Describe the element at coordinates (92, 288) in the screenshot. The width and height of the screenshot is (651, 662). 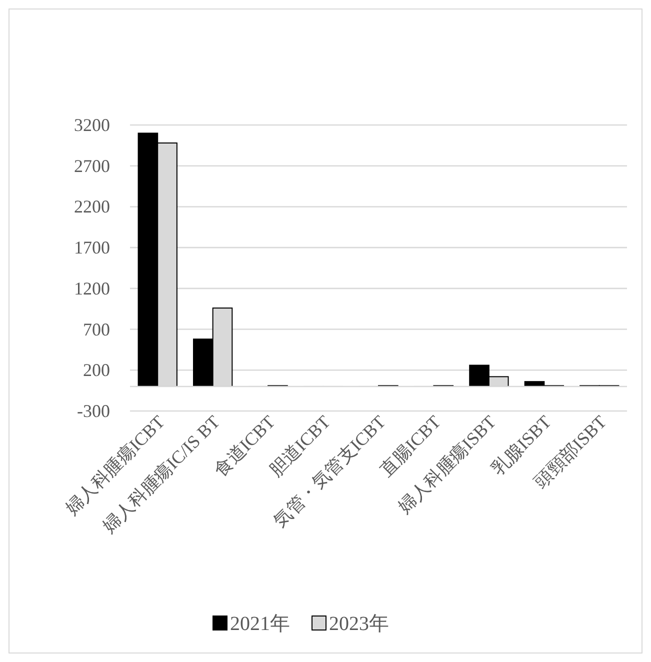
I see `y-tick-label: 1200` at that location.